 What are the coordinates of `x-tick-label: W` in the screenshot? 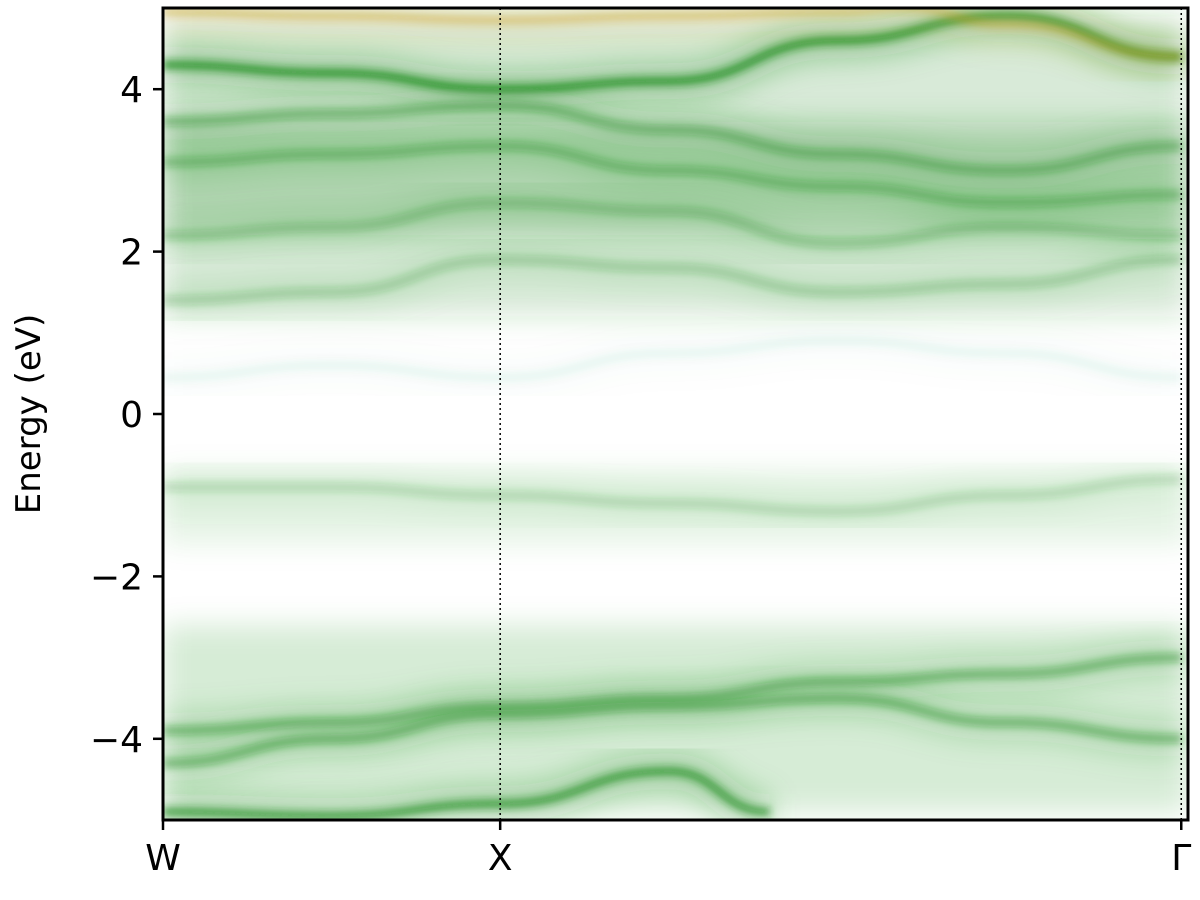 It's located at (163, 858).